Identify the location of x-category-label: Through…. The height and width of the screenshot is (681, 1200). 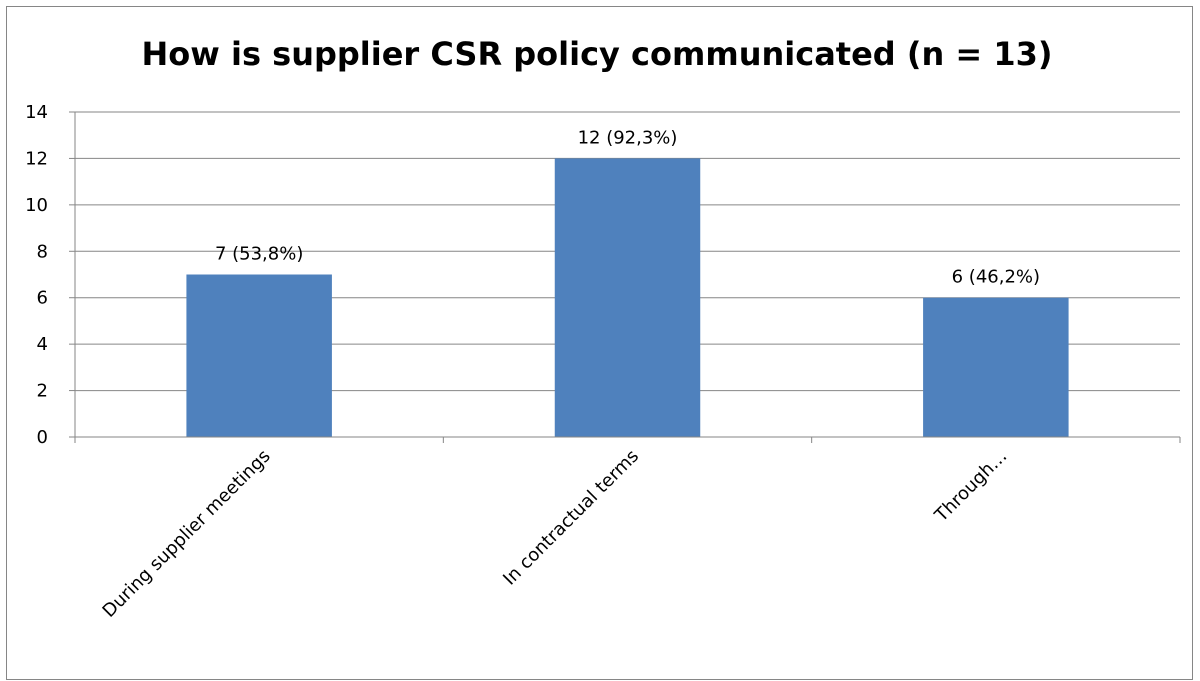
(970, 486).